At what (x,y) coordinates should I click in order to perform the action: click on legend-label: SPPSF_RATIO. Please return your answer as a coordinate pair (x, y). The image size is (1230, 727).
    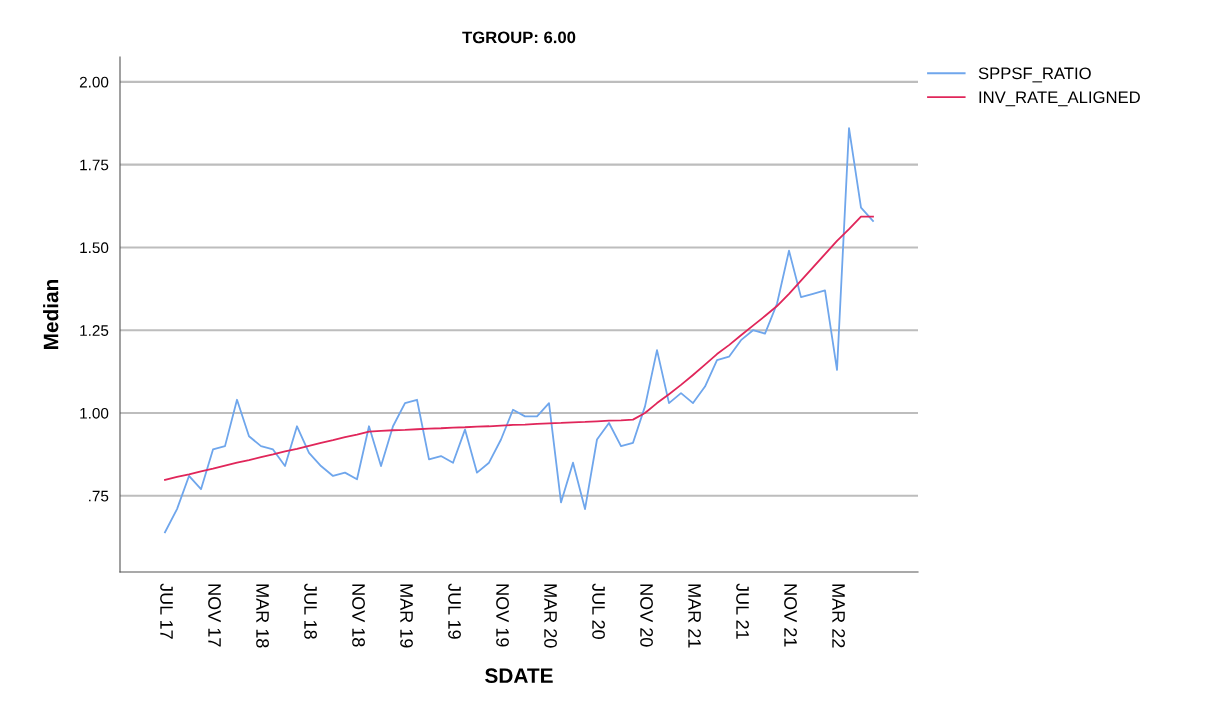
    Looking at the image, I should click on (1034, 75).